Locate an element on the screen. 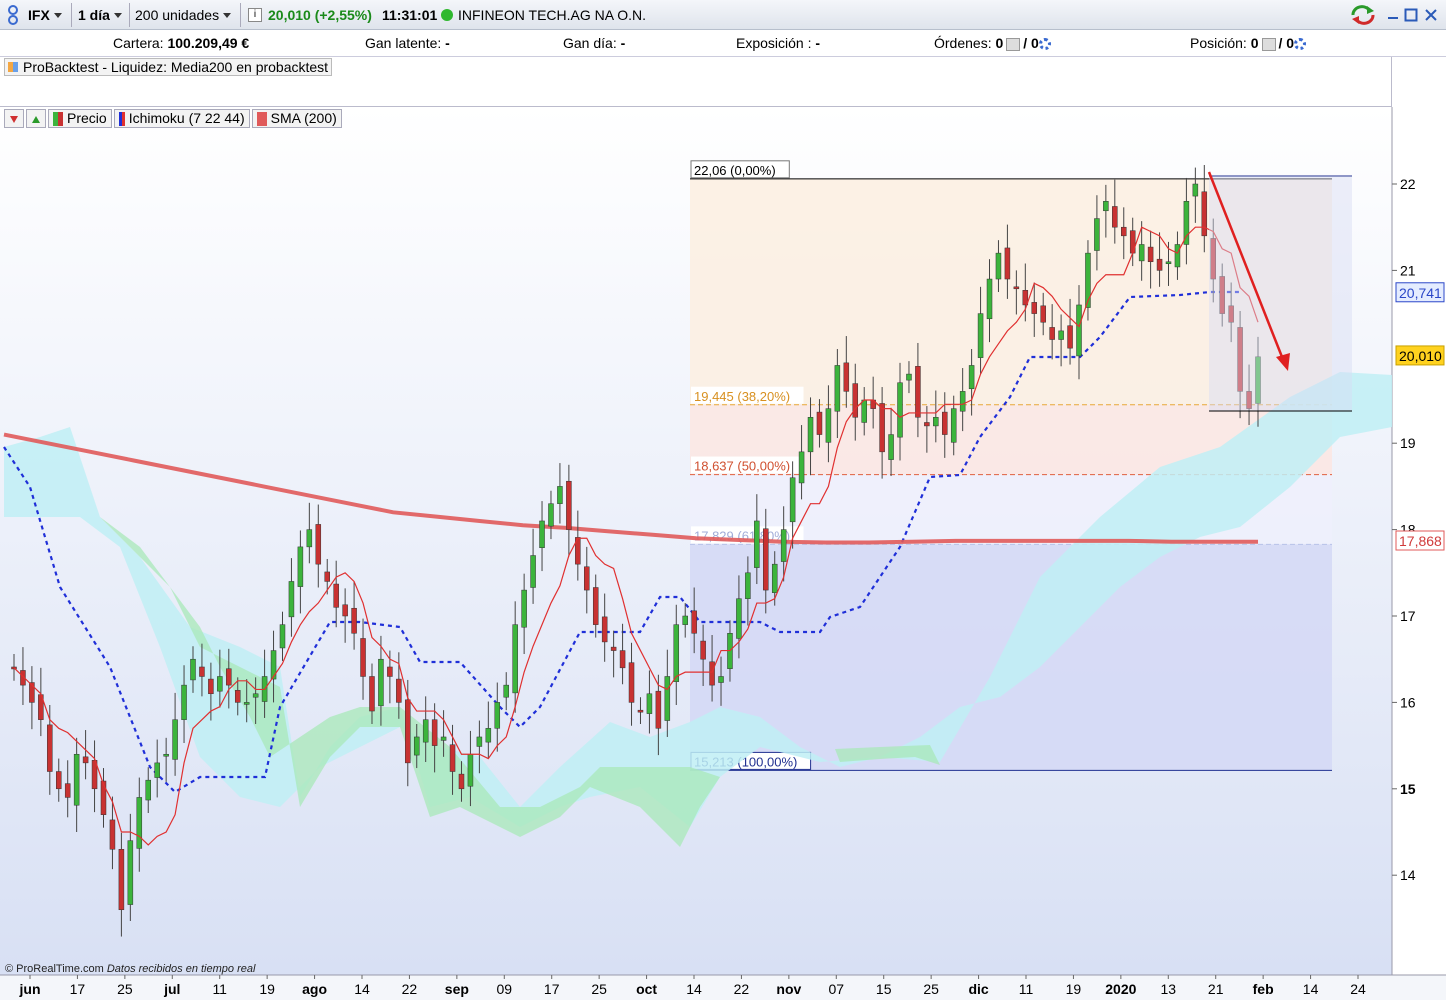  refresh-icon is located at coordinates (1363, 15).